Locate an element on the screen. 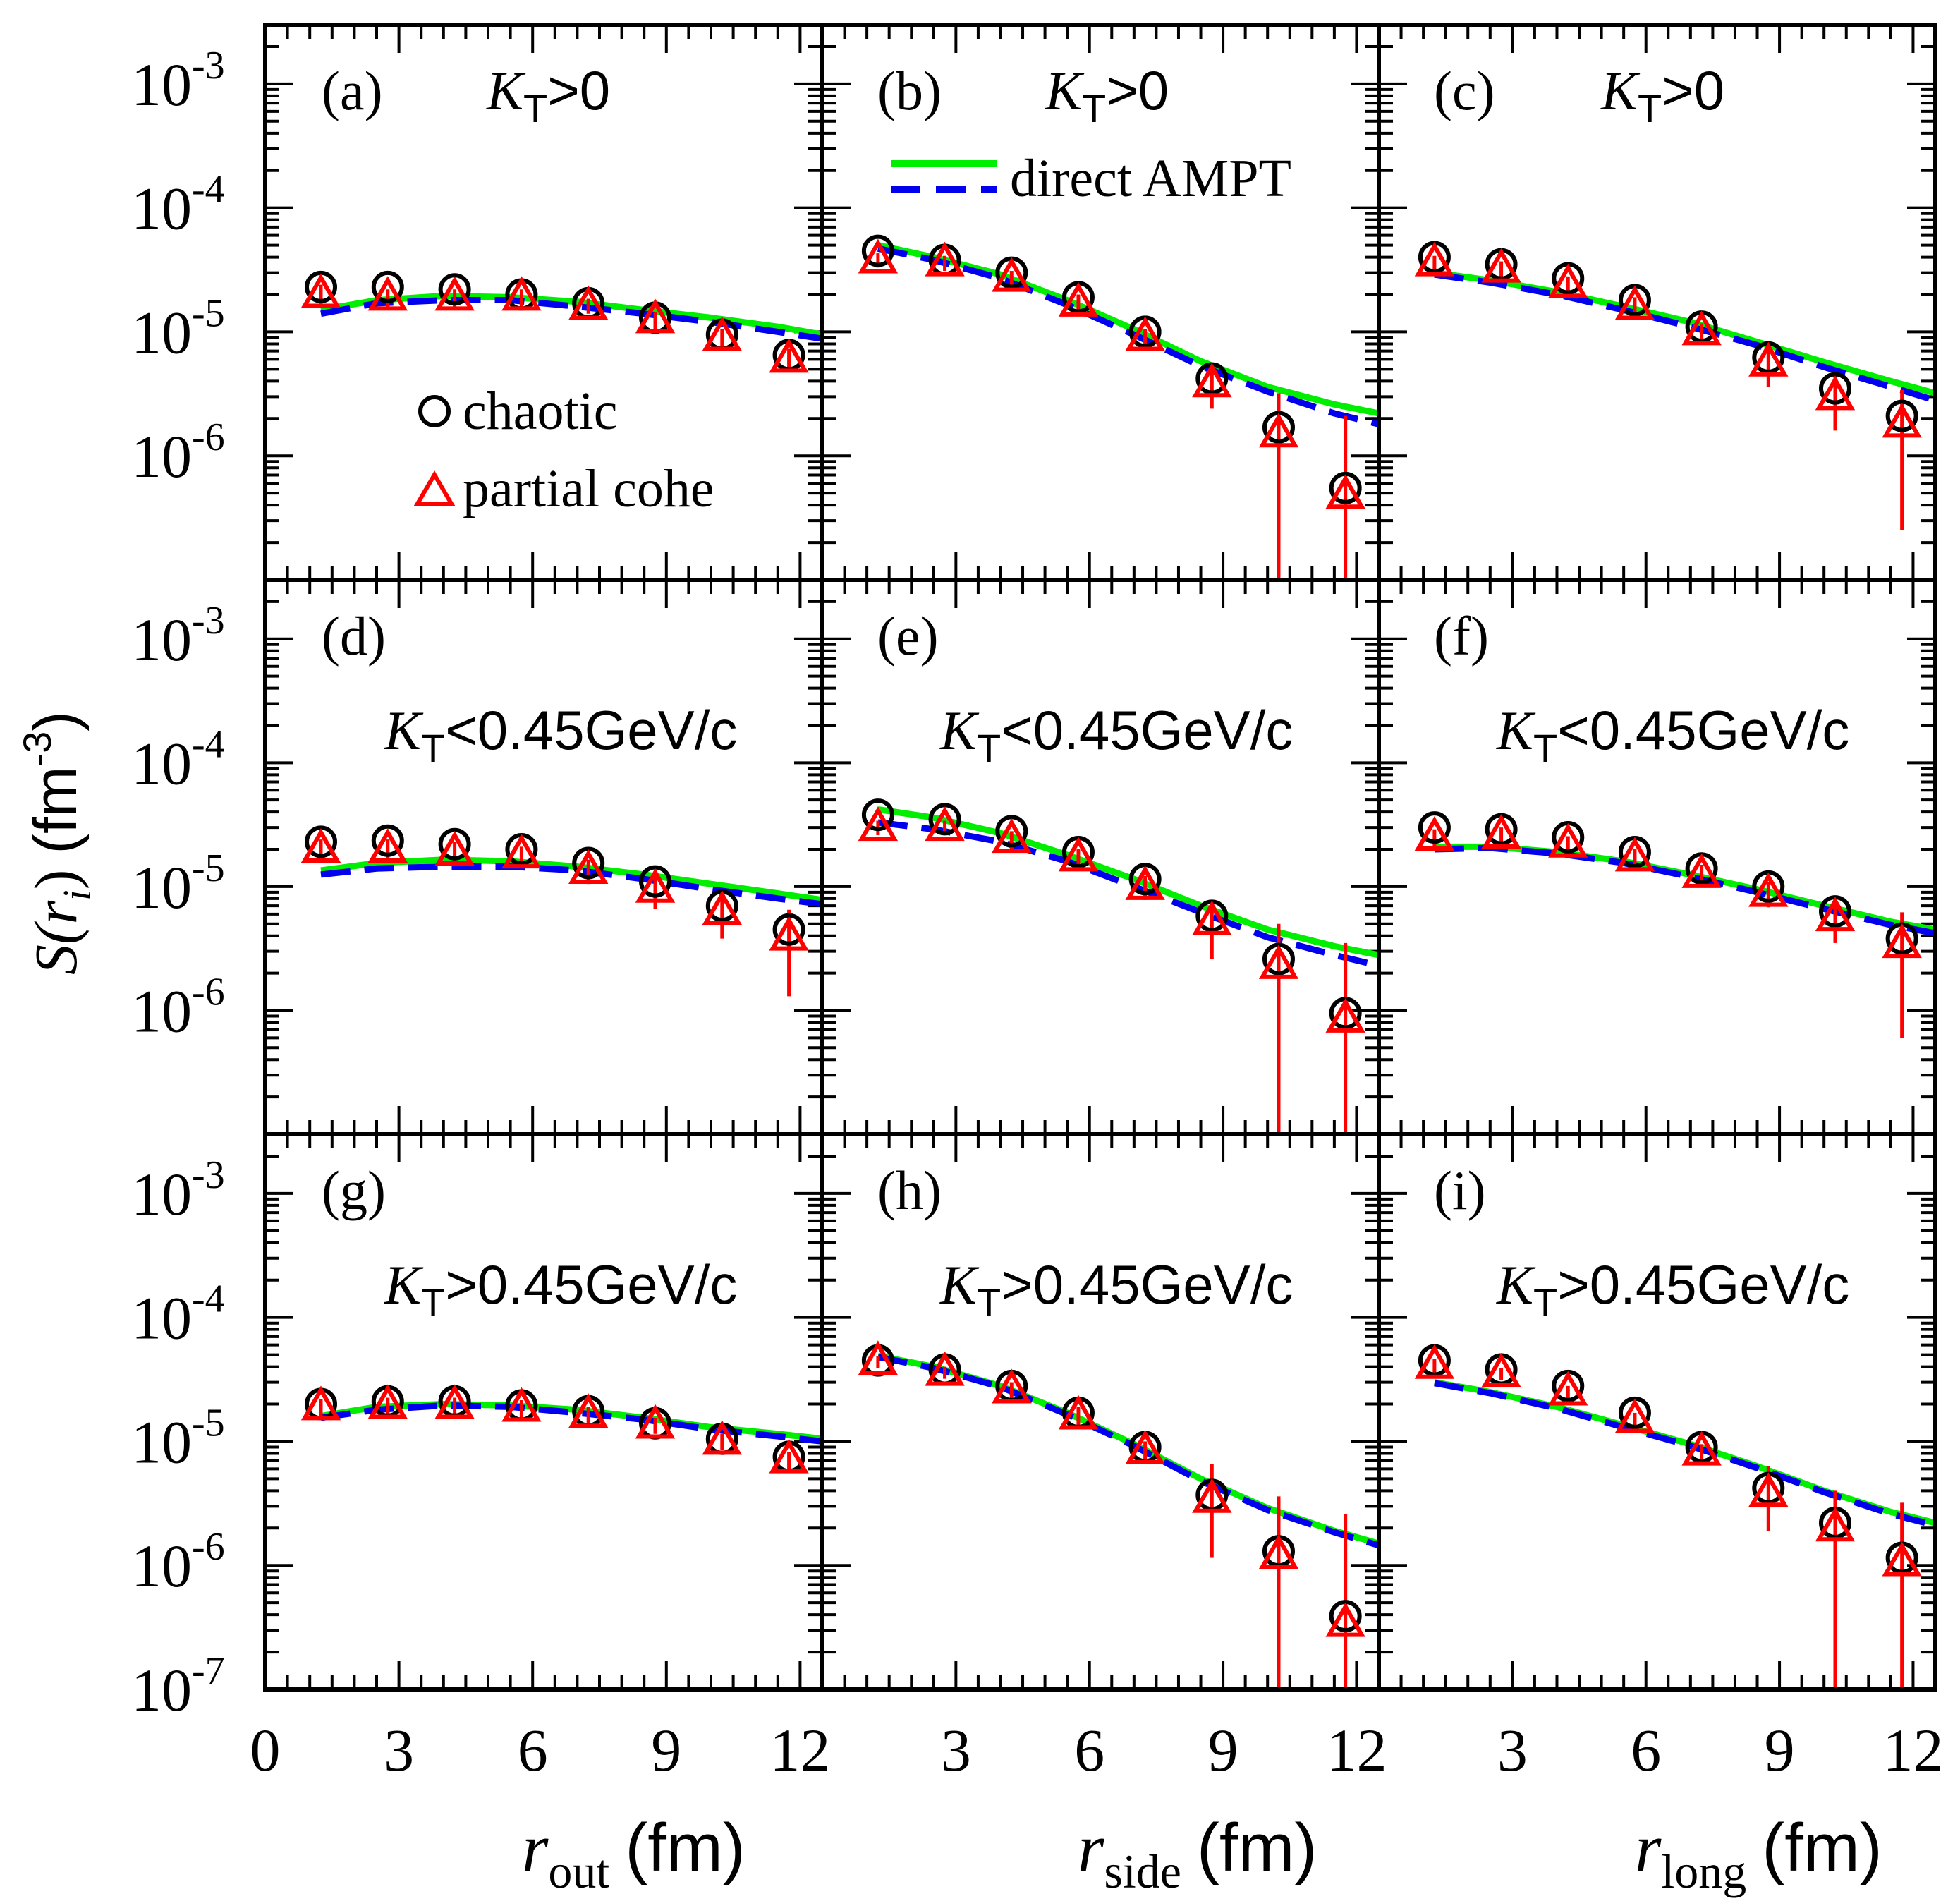  panel-label-d: (d) is located at coordinates (354, 636).